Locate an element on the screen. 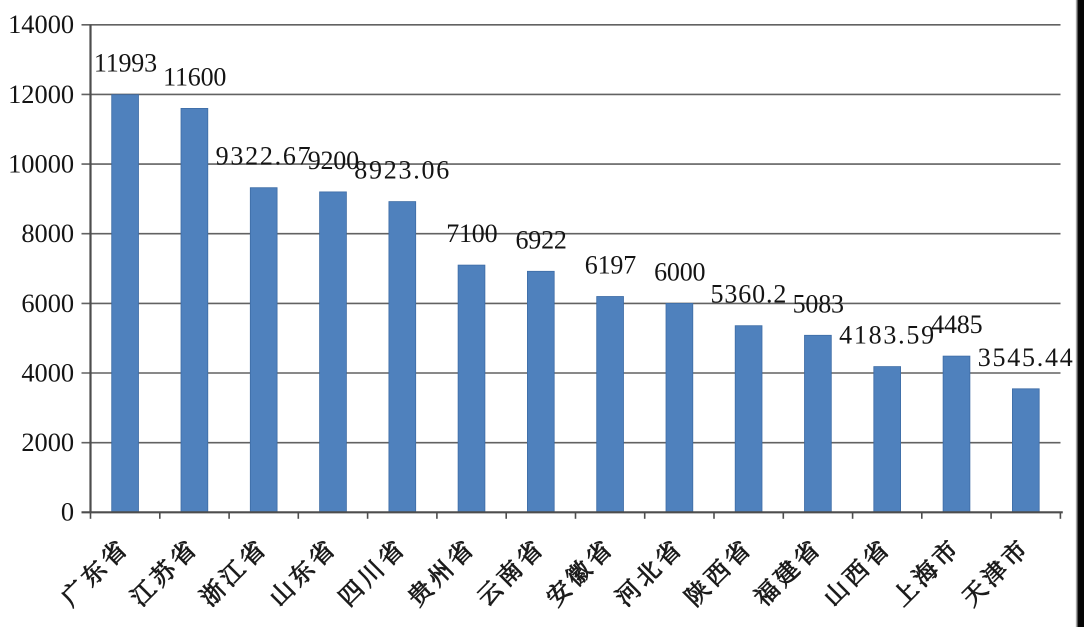 This screenshot has height=627, width=1084. svg-text: 5083 is located at coordinates (818, 303).